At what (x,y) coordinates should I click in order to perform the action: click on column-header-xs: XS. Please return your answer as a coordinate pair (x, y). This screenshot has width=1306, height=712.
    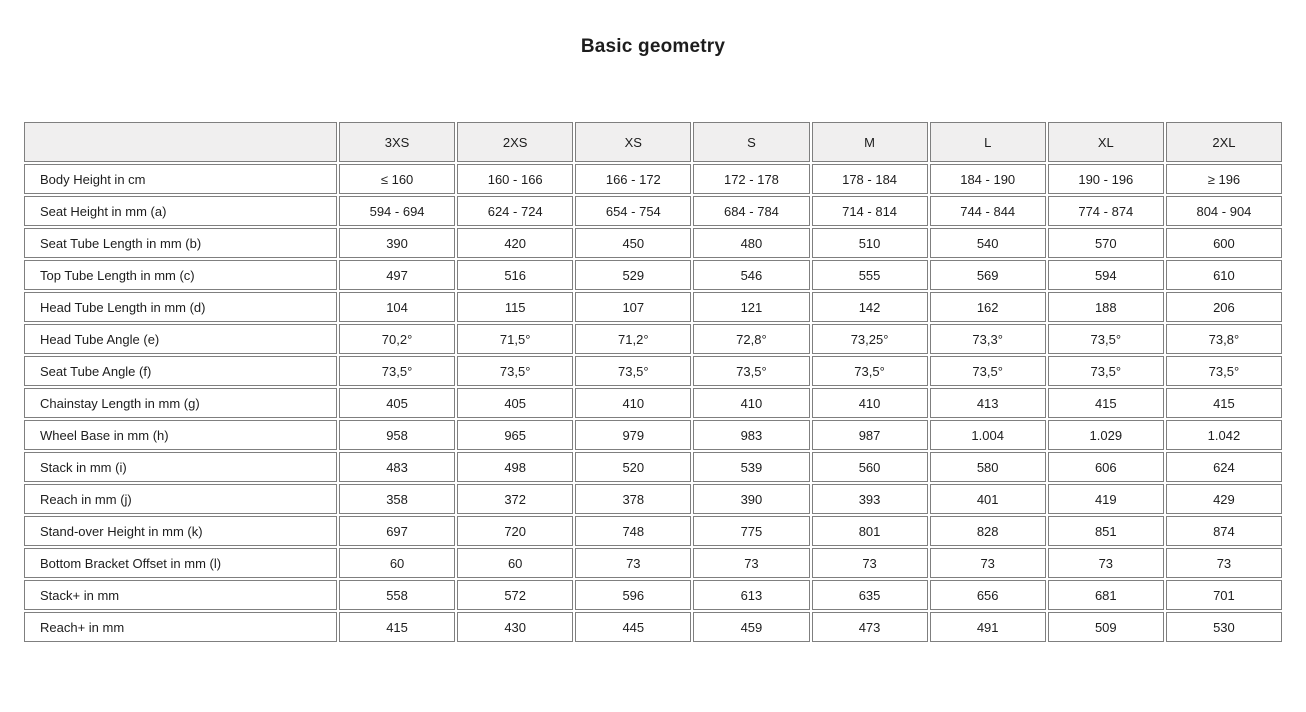
    Looking at the image, I should click on (633, 142).